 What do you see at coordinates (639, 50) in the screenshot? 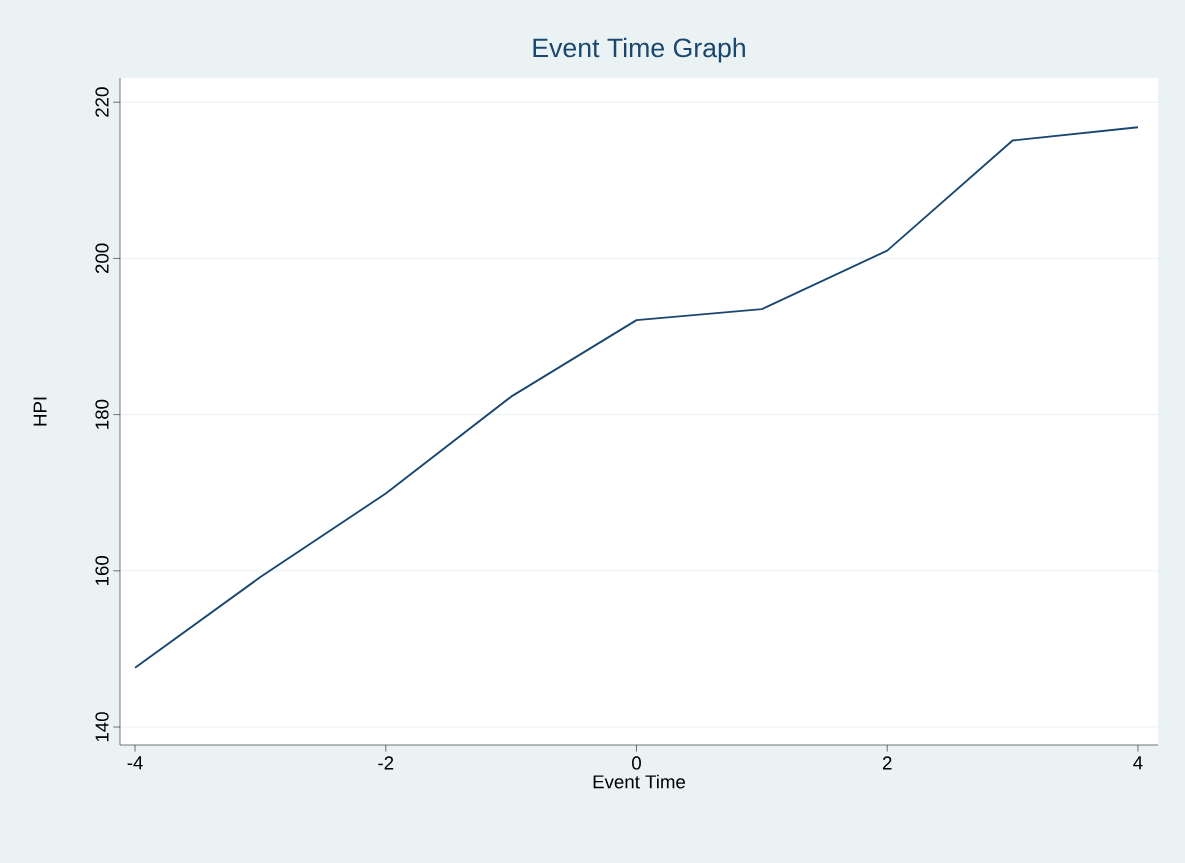
I see `chart-title: Event Time Graph` at bounding box center [639, 50].